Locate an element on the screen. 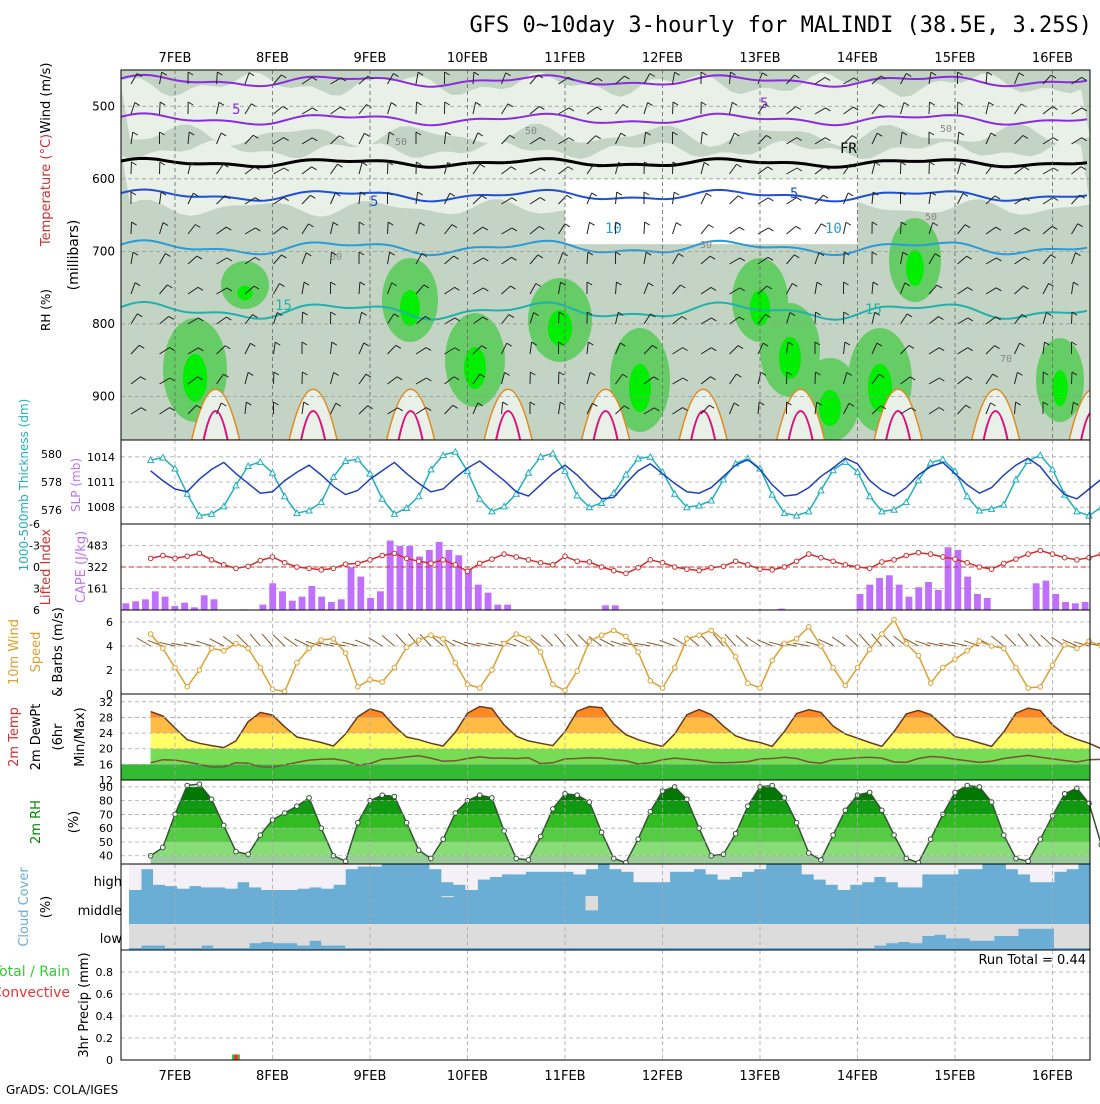 The width and height of the screenshot is (1100, 1104). contour-label-9: 50 is located at coordinates (401, 142).